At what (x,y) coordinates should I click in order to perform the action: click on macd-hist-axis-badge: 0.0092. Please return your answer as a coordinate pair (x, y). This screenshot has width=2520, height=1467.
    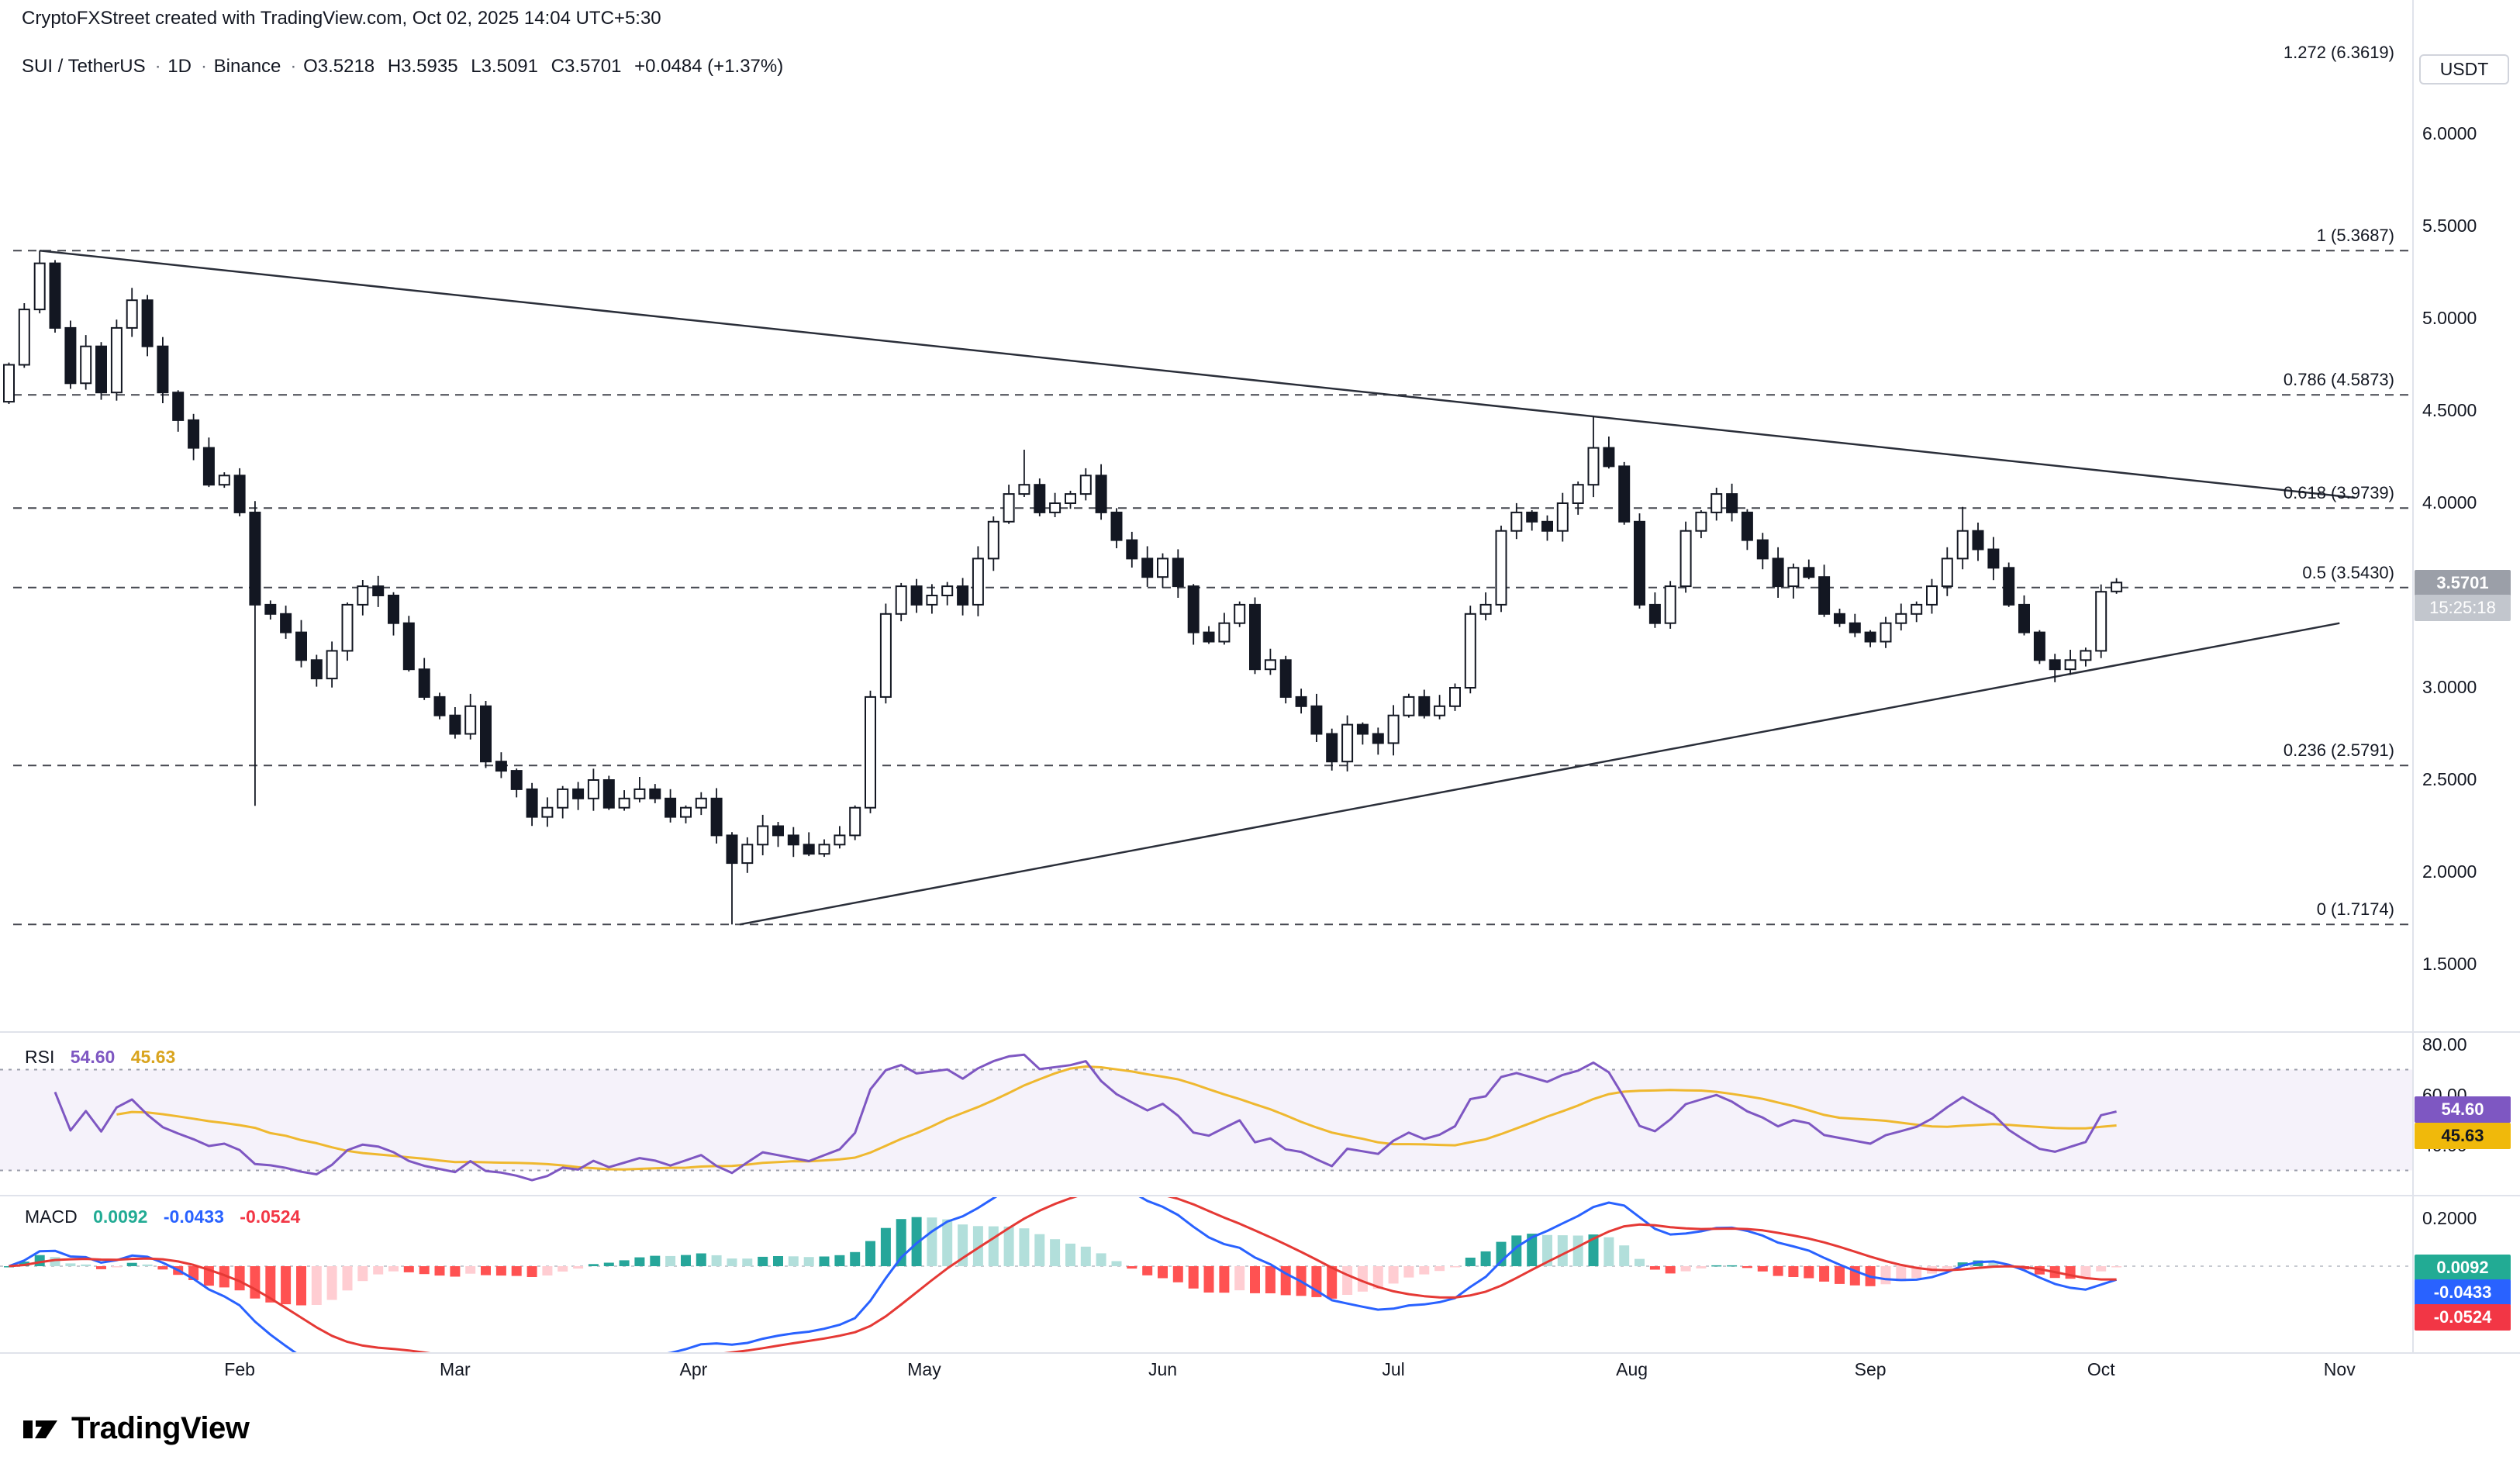
    Looking at the image, I should click on (2463, 1268).